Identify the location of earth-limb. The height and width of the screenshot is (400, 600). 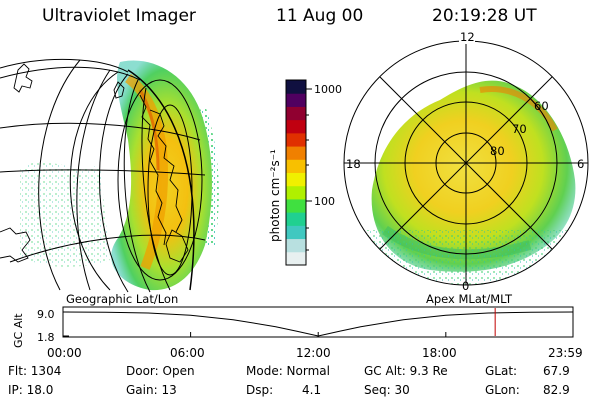
(161, 180).